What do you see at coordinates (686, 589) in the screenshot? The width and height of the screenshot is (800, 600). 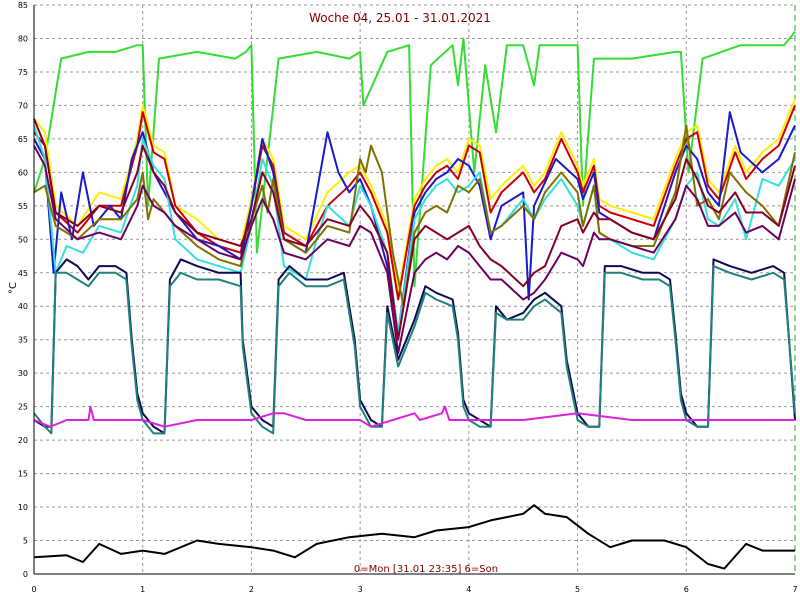 I see `x-tick-label: 6` at bounding box center [686, 589].